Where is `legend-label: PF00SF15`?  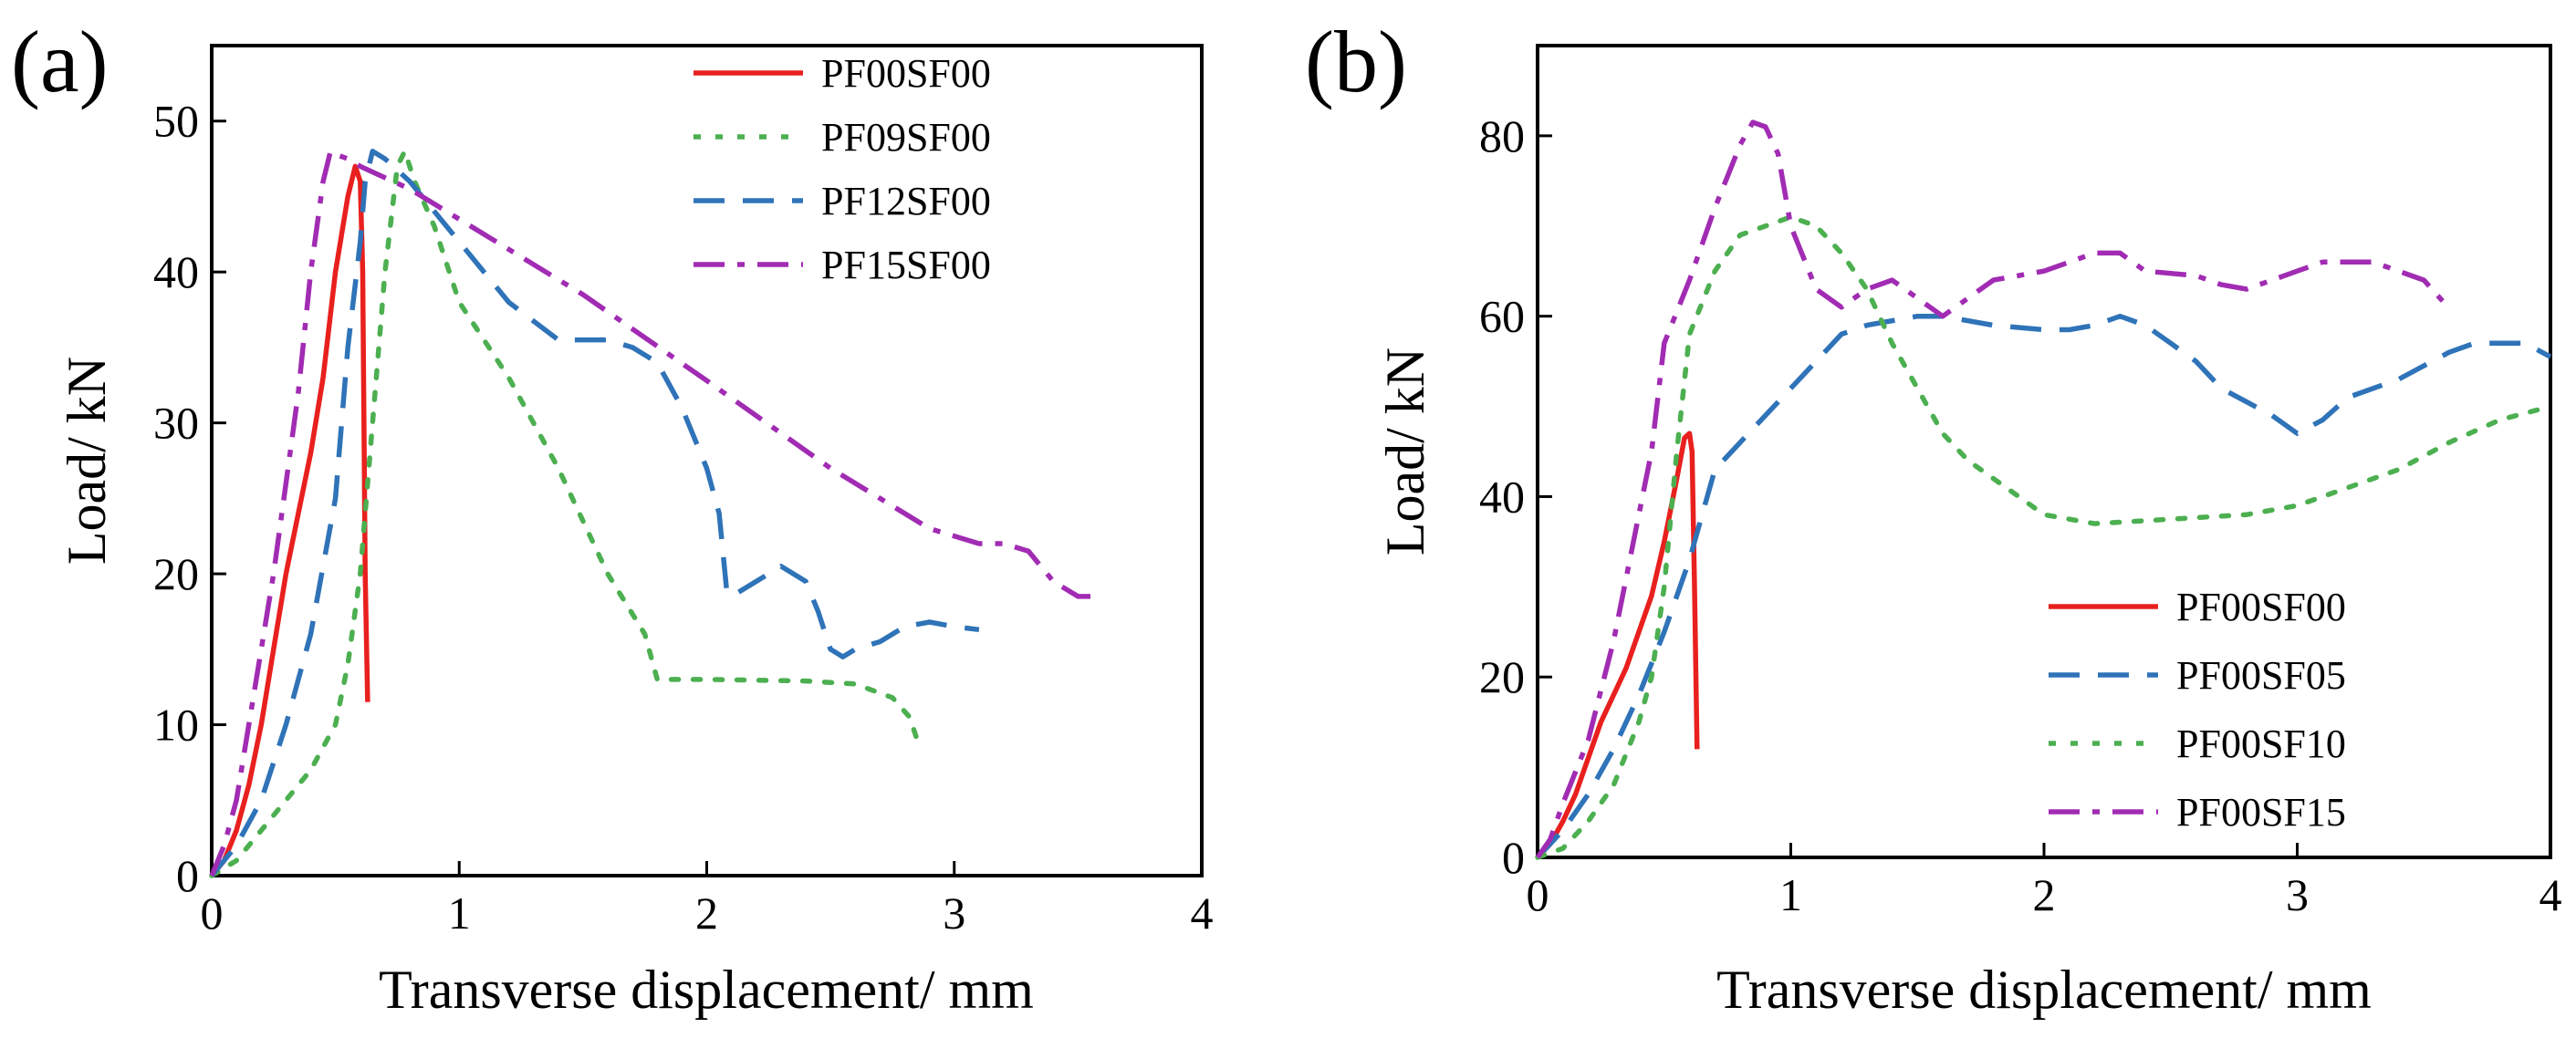
legend-label: PF00SF15 is located at coordinates (2261, 812).